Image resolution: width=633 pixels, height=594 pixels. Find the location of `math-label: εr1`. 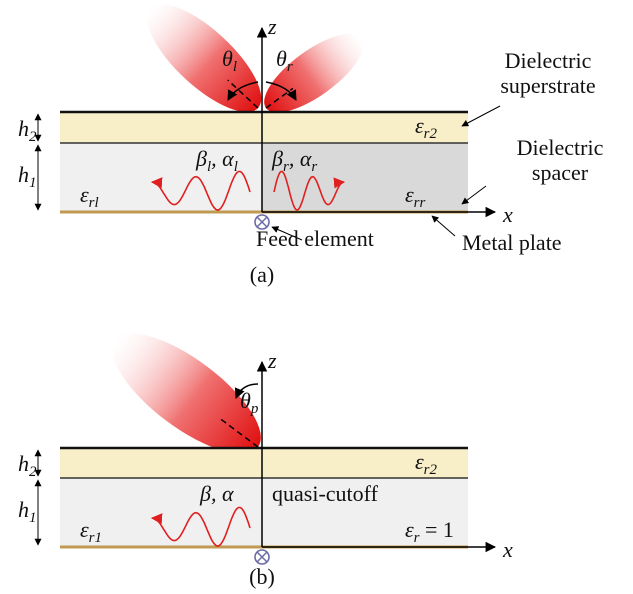

math-label: εr1 is located at coordinates (91, 531).